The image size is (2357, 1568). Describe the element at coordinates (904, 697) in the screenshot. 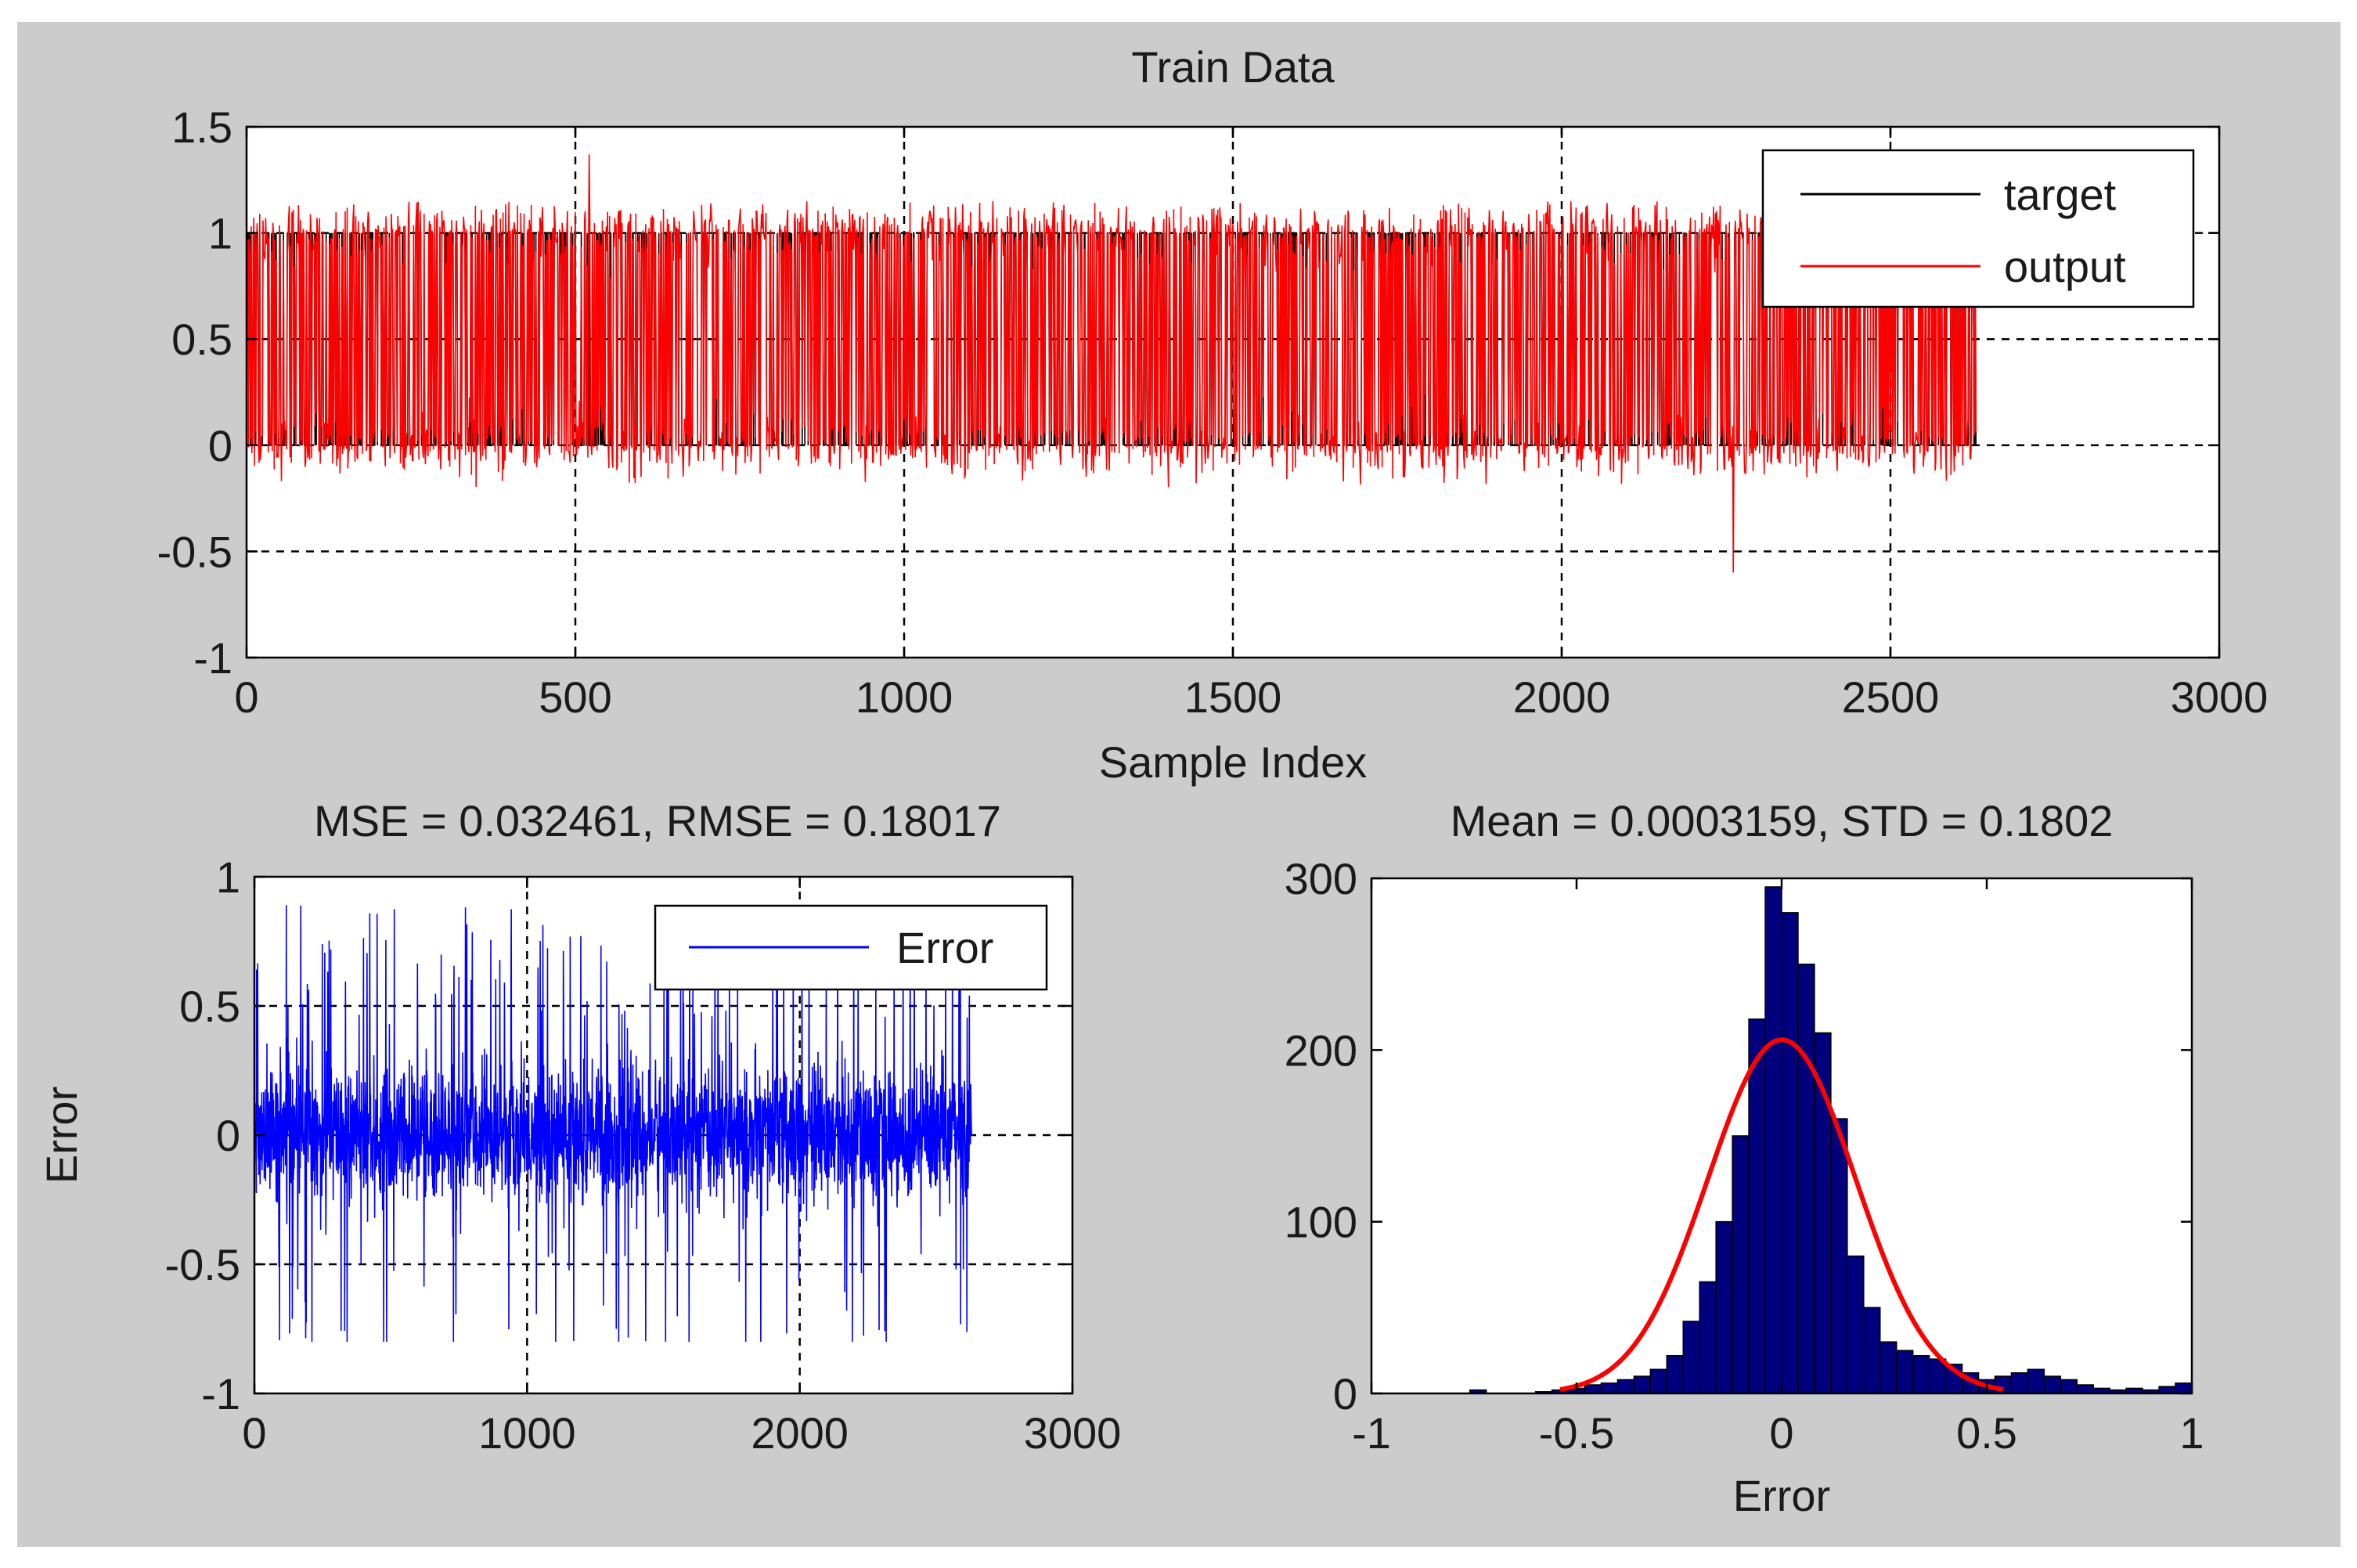

I see `train-xtick-label: 1000` at that location.